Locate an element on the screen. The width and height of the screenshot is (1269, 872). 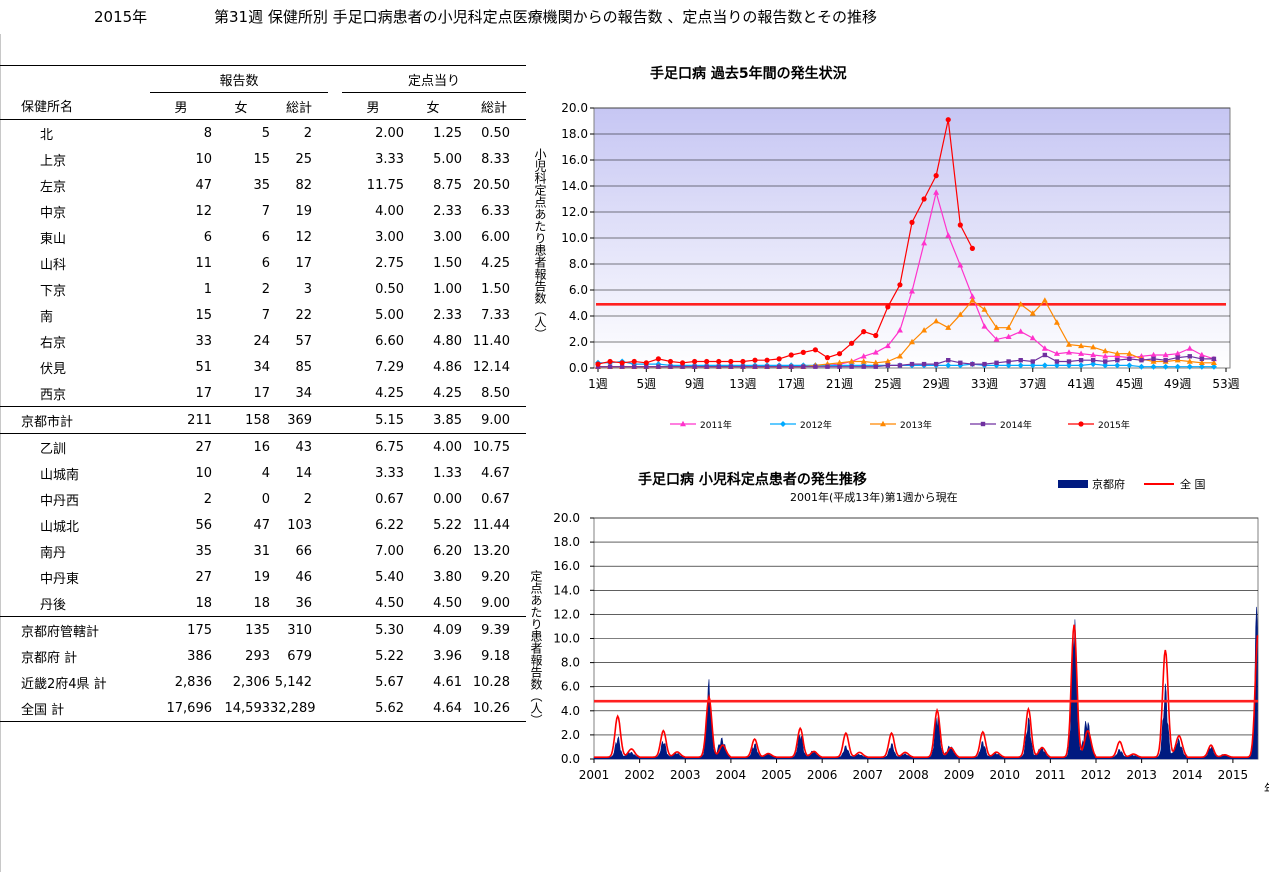
table-row: 右京 33 24 57 6.60 4.80 11.40 is located at coordinates (263, 341).